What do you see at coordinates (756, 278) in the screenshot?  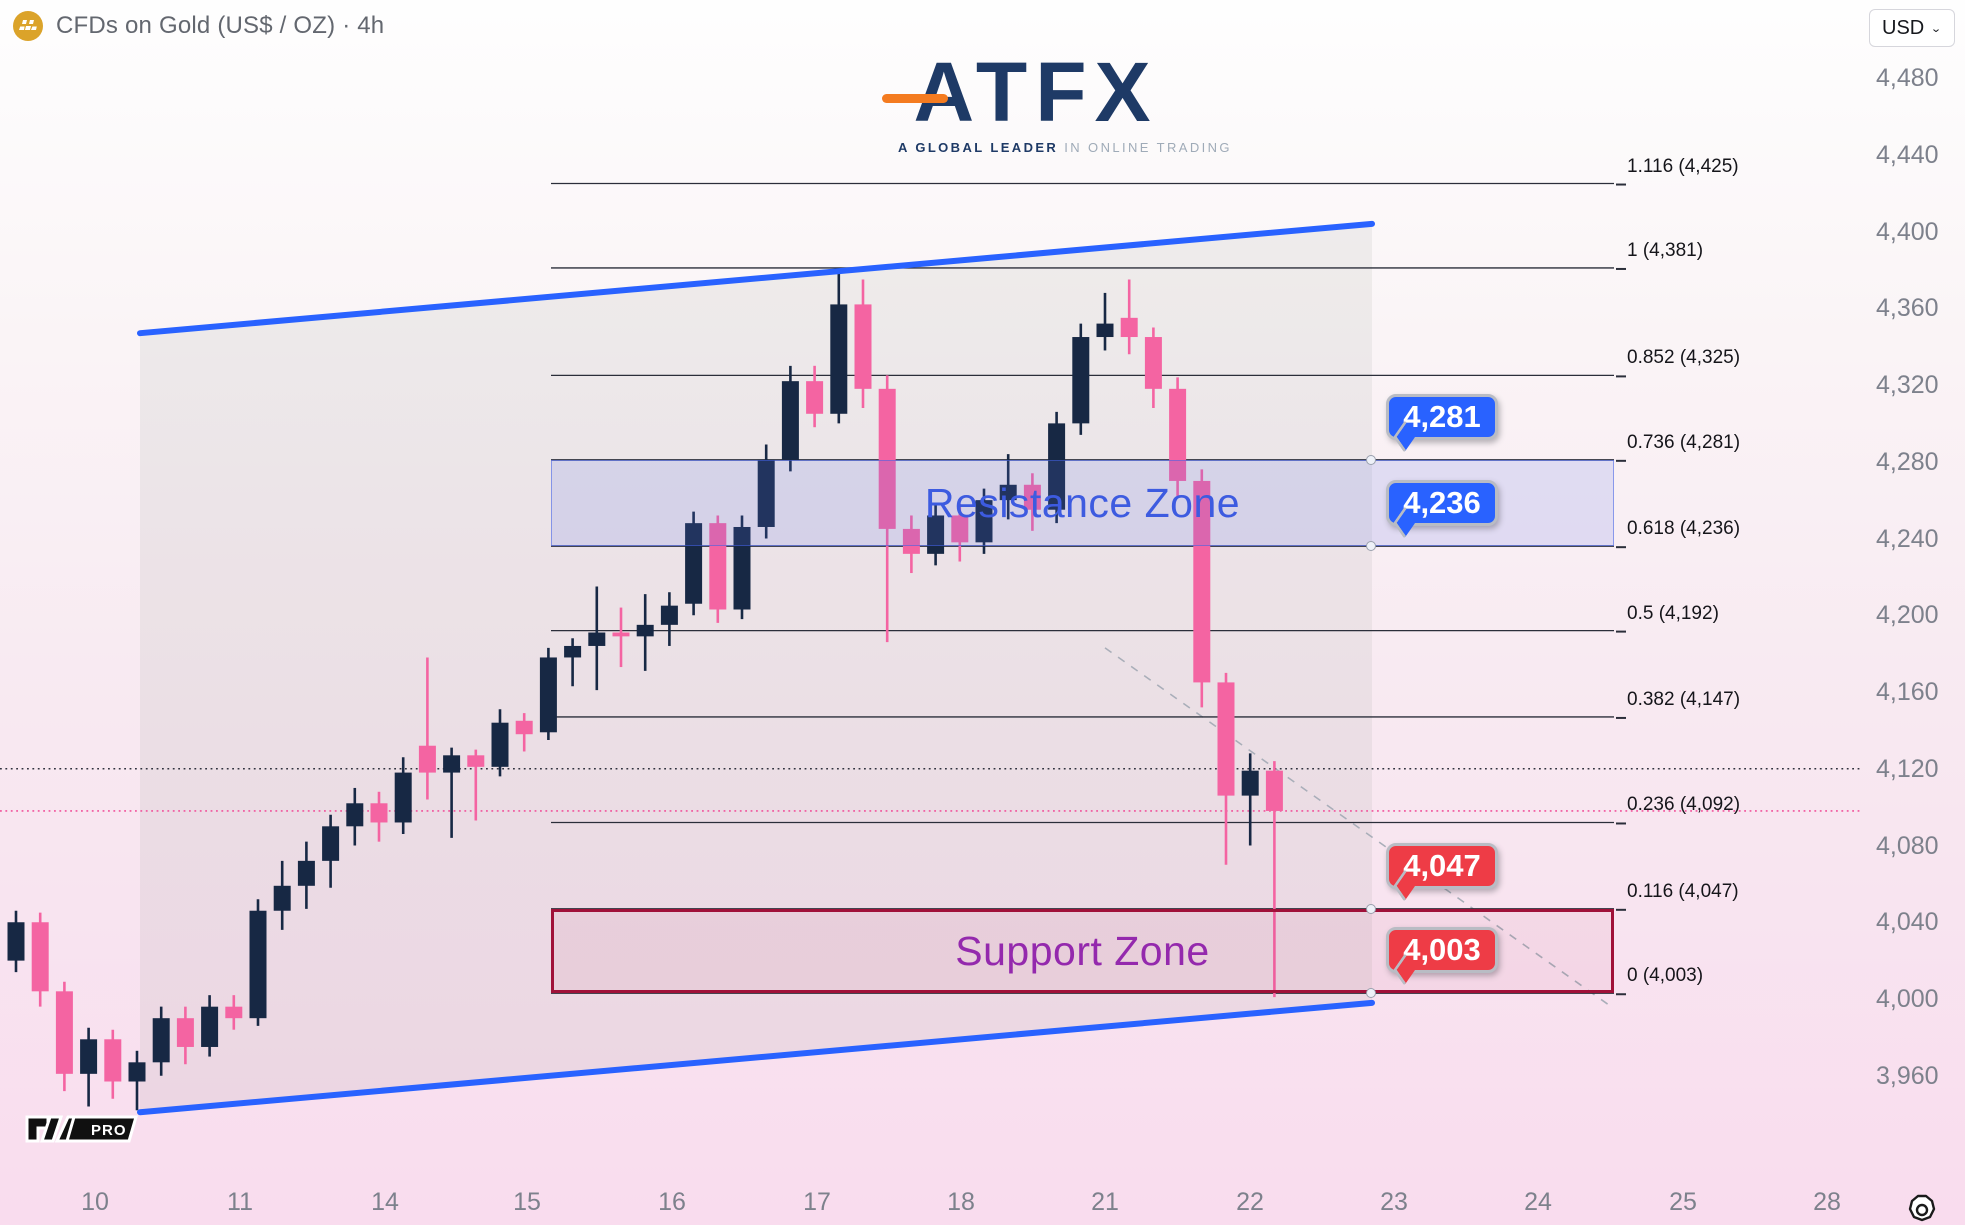 I see `channel-trendline-upper` at bounding box center [756, 278].